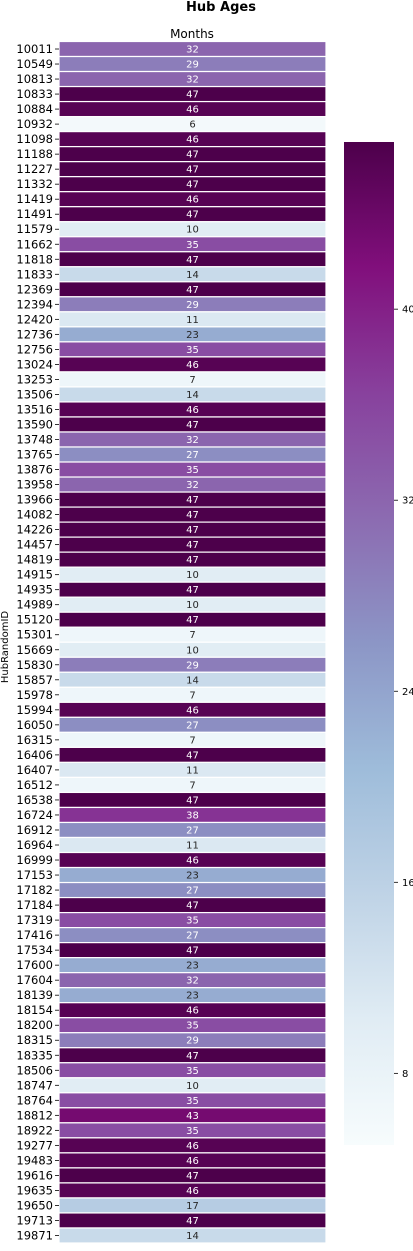 The width and height of the screenshot is (413, 1251). Describe the element at coordinates (34, 800) in the screenshot. I see `row-tick-label: 16538` at that location.